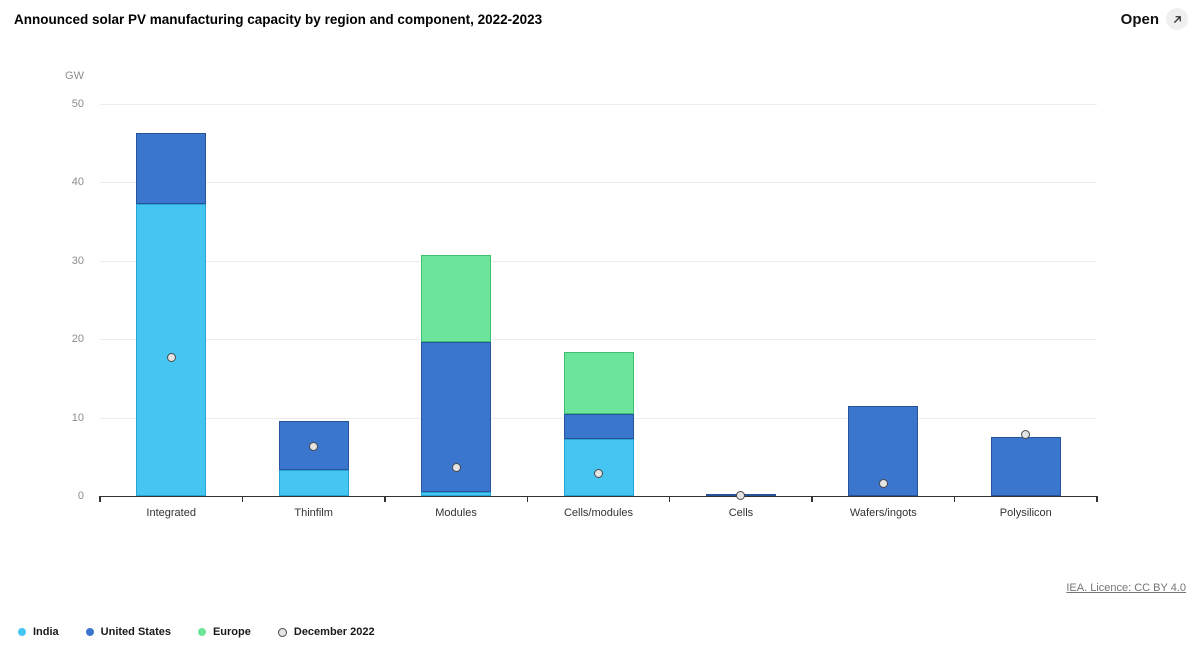 The image size is (1200, 654). Describe the element at coordinates (313, 513) in the screenshot. I see `x-axis-category-label: Thinfilm` at that location.